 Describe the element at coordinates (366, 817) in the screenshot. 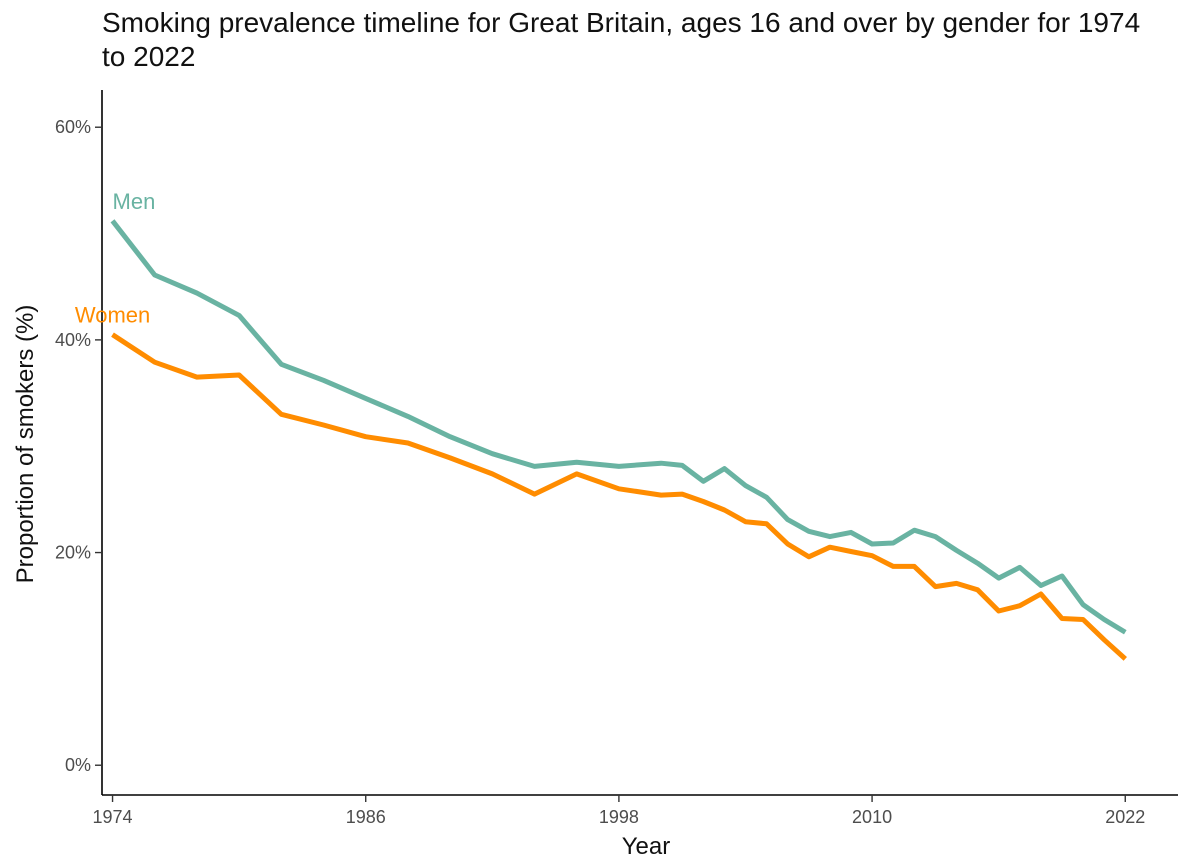

I see `x-tick-label: 1986` at that location.